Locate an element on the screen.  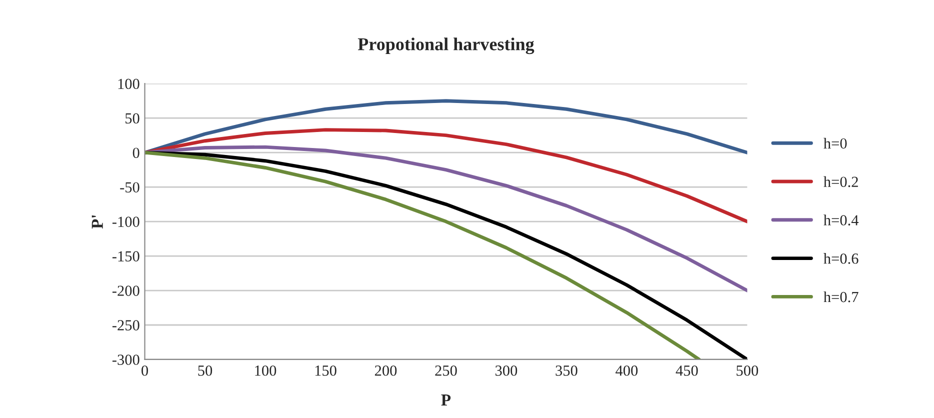
x-tick-label: 0 is located at coordinates (145, 370).